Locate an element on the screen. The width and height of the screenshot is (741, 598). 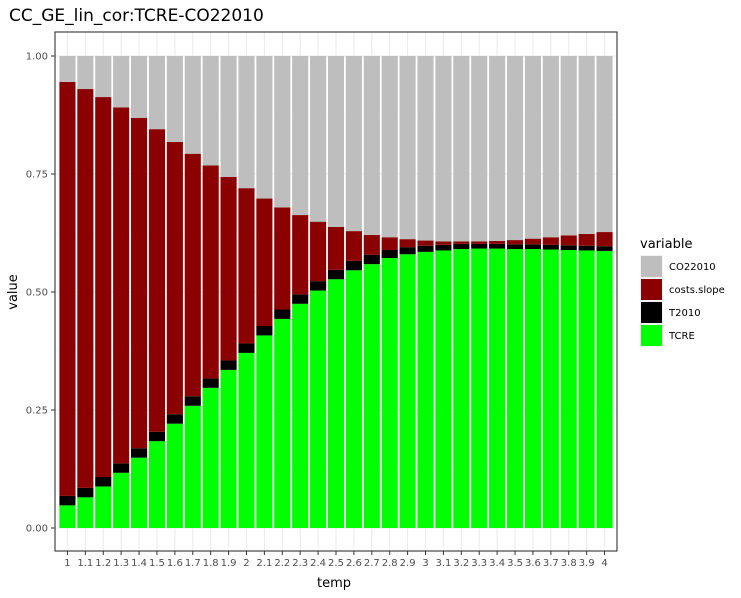
x-tick-label: 1.3 is located at coordinates (121, 563).